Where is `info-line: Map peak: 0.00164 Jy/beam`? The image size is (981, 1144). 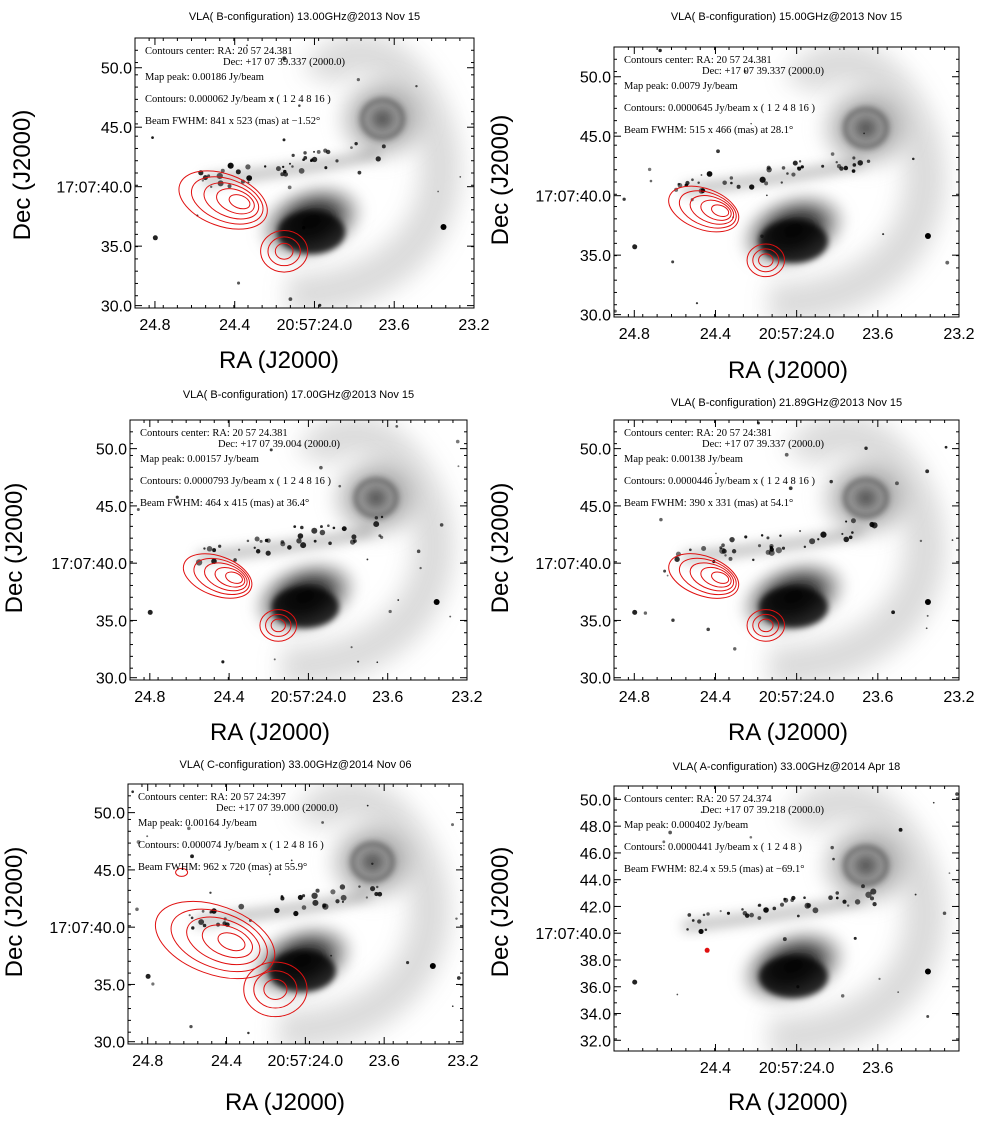 info-line: Map peak: 0.00164 Jy/beam is located at coordinates (197, 823).